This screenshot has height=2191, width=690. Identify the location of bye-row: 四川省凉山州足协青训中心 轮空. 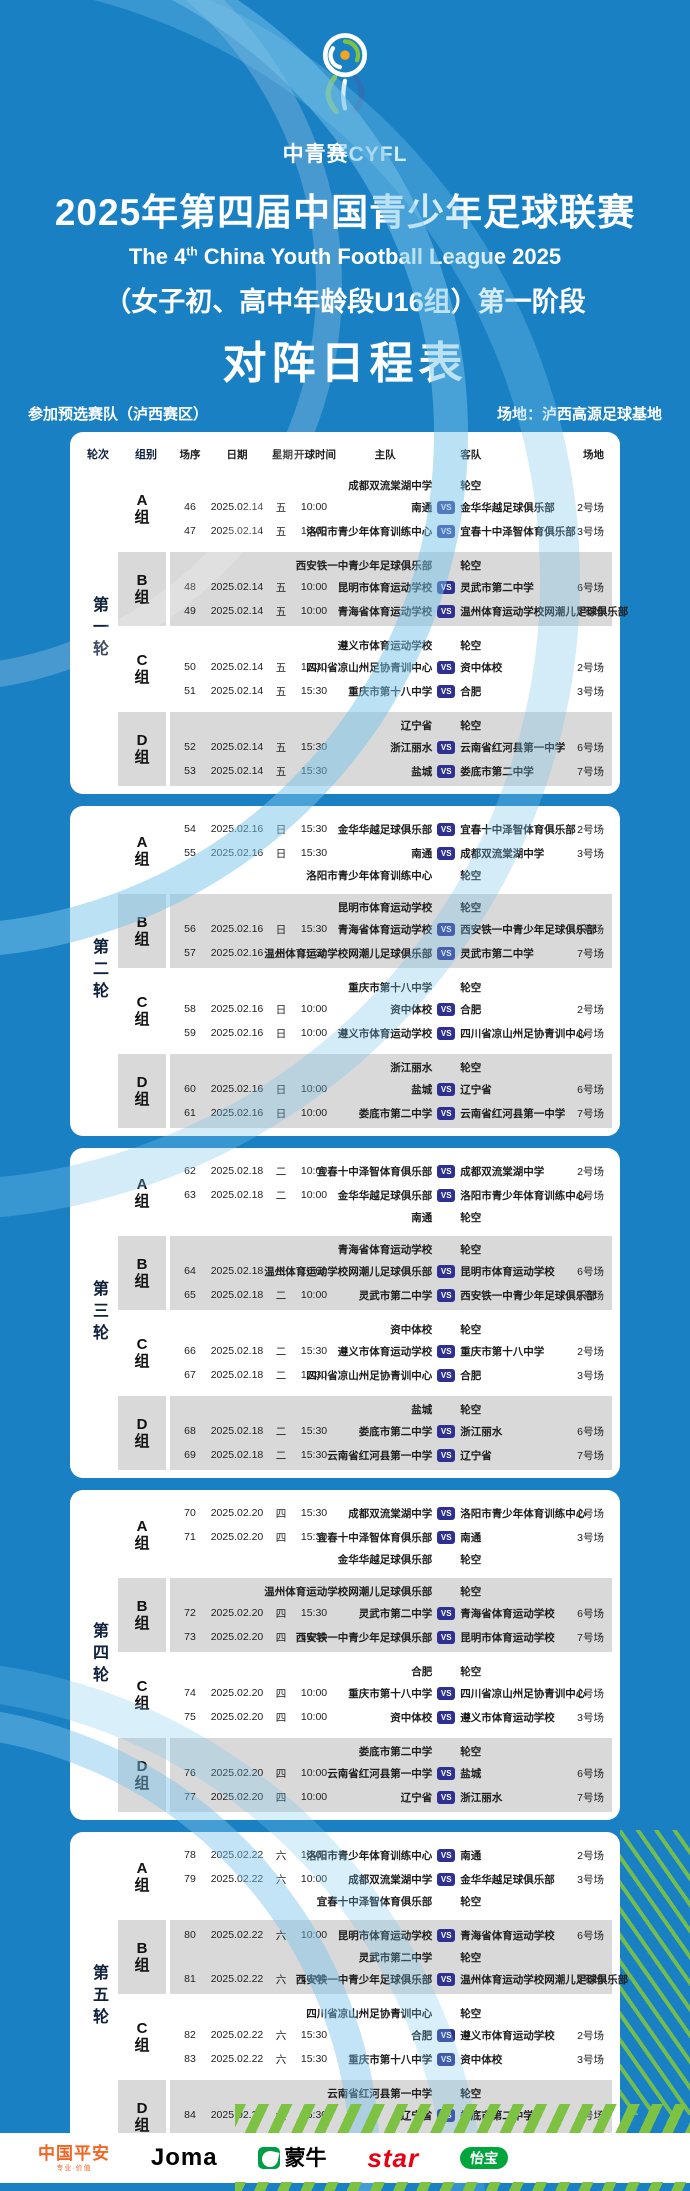
(391, 2013).